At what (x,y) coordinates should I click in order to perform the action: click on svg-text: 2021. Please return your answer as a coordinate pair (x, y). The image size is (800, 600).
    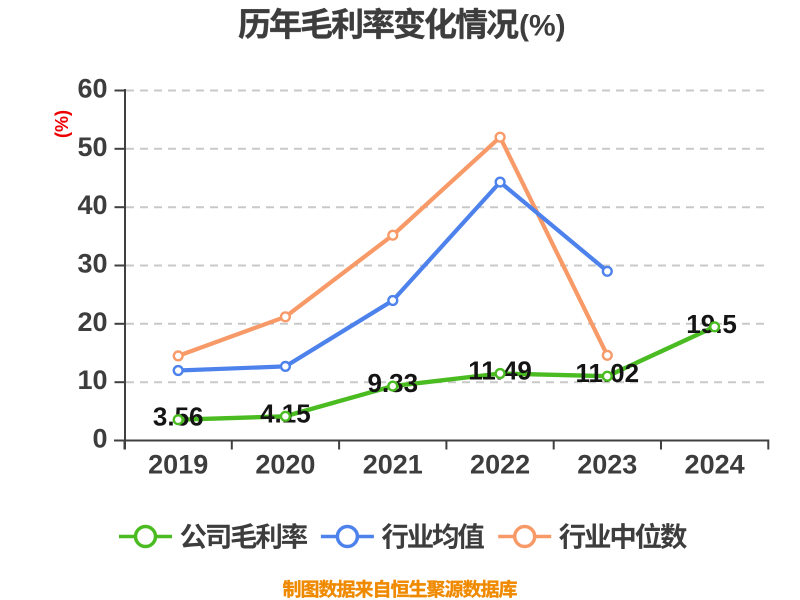
    Looking at the image, I should click on (393, 465).